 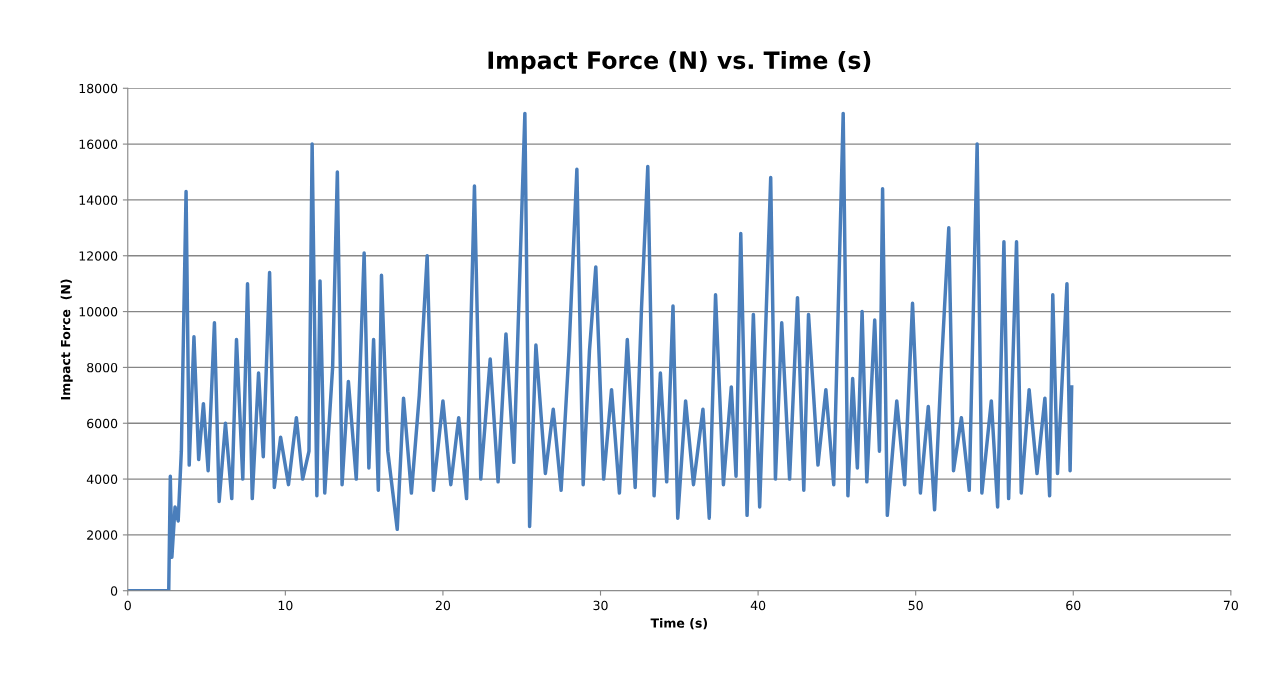 What do you see at coordinates (102, 367) in the screenshot?
I see `y-tick-label: 8000` at bounding box center [102, 367].